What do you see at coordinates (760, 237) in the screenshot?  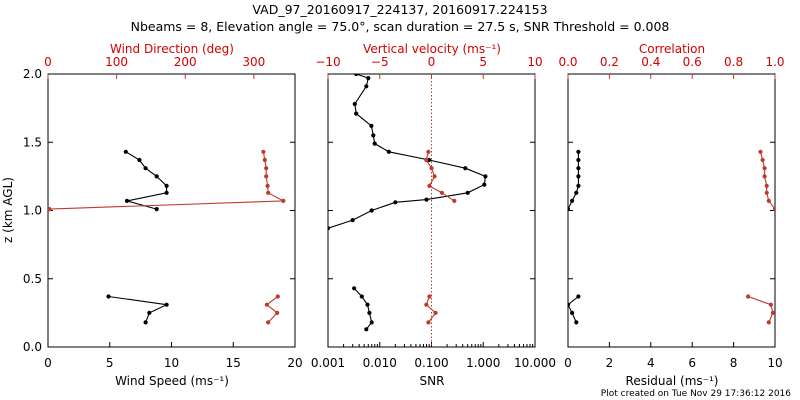 I see `residual-series-red` at bounding box center [760, 237].